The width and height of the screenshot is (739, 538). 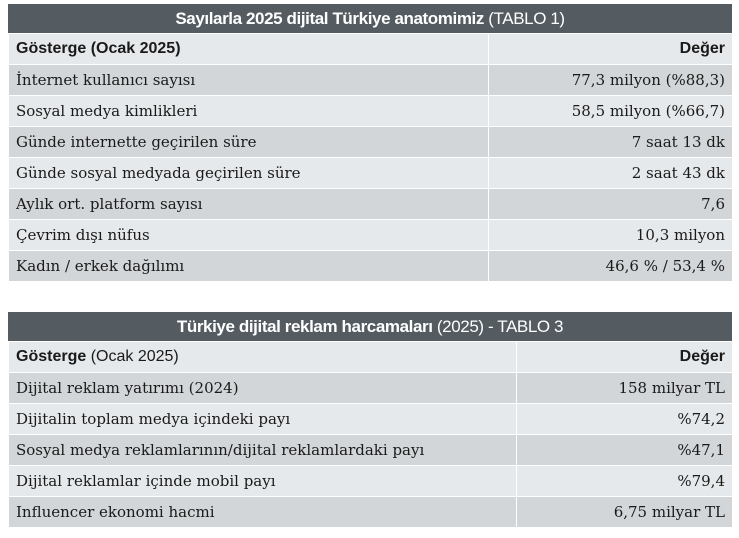 I want to click on table2-header-label: Gösterge (Ocak 2025), so click(x=262, y=357).